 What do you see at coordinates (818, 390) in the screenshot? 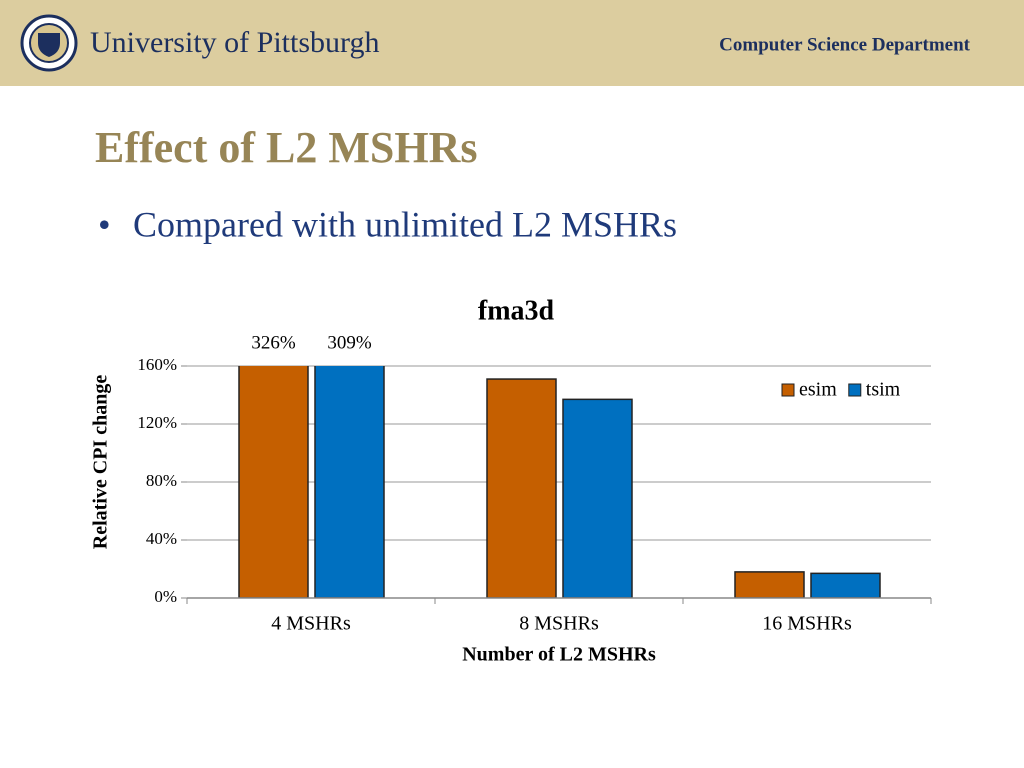
I see `legend-label: esim` at bounding box center [818, 390].